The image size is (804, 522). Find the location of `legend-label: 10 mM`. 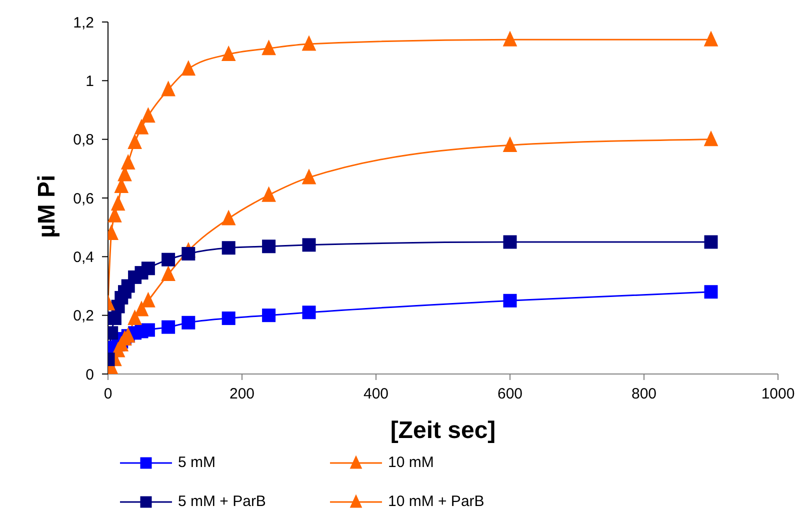

legend-label: 10 mM is located at coordinates (411, 462).